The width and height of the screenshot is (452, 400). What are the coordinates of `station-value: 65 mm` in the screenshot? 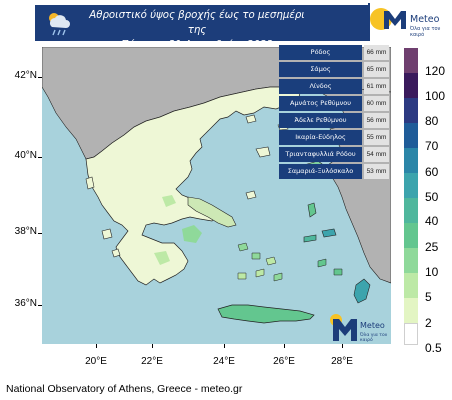 It's located at (376, 69).